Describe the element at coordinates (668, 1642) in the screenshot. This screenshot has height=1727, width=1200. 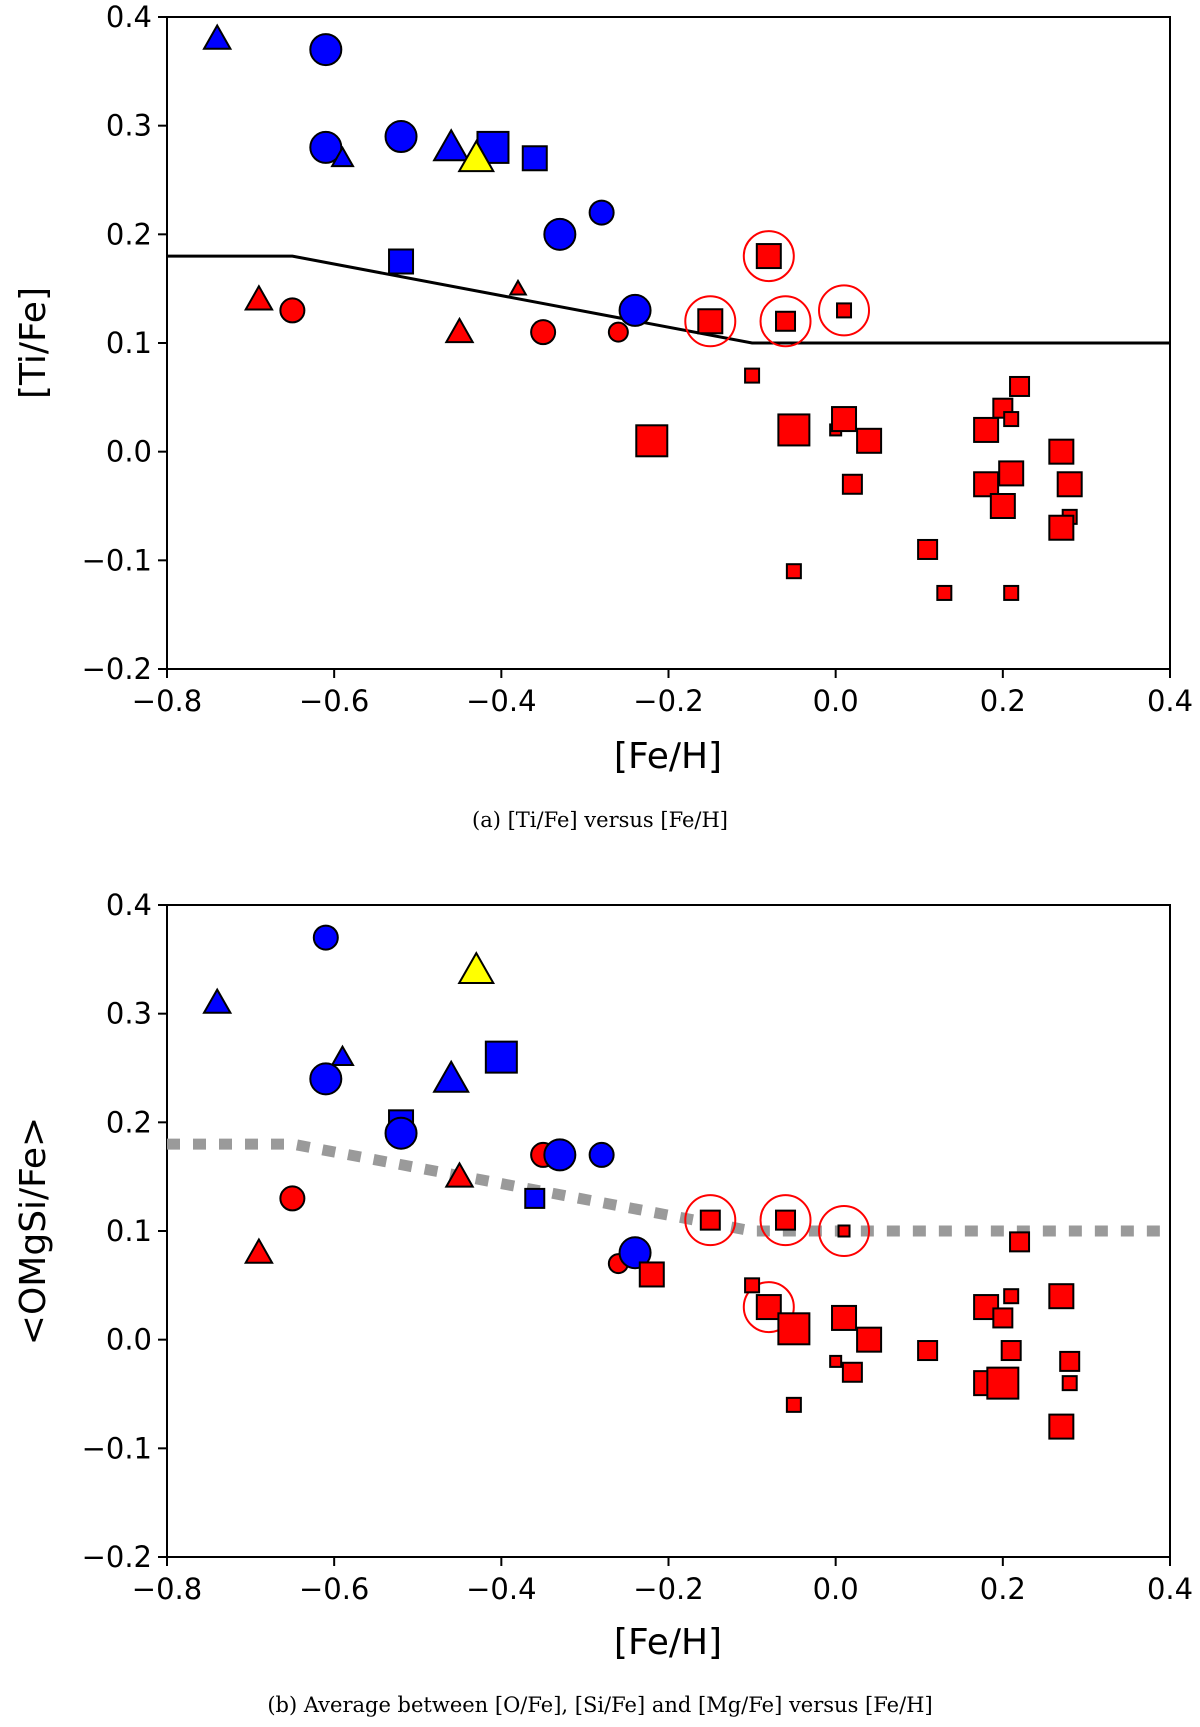
I see `x-axis-title: [Fe/H]` at that location.